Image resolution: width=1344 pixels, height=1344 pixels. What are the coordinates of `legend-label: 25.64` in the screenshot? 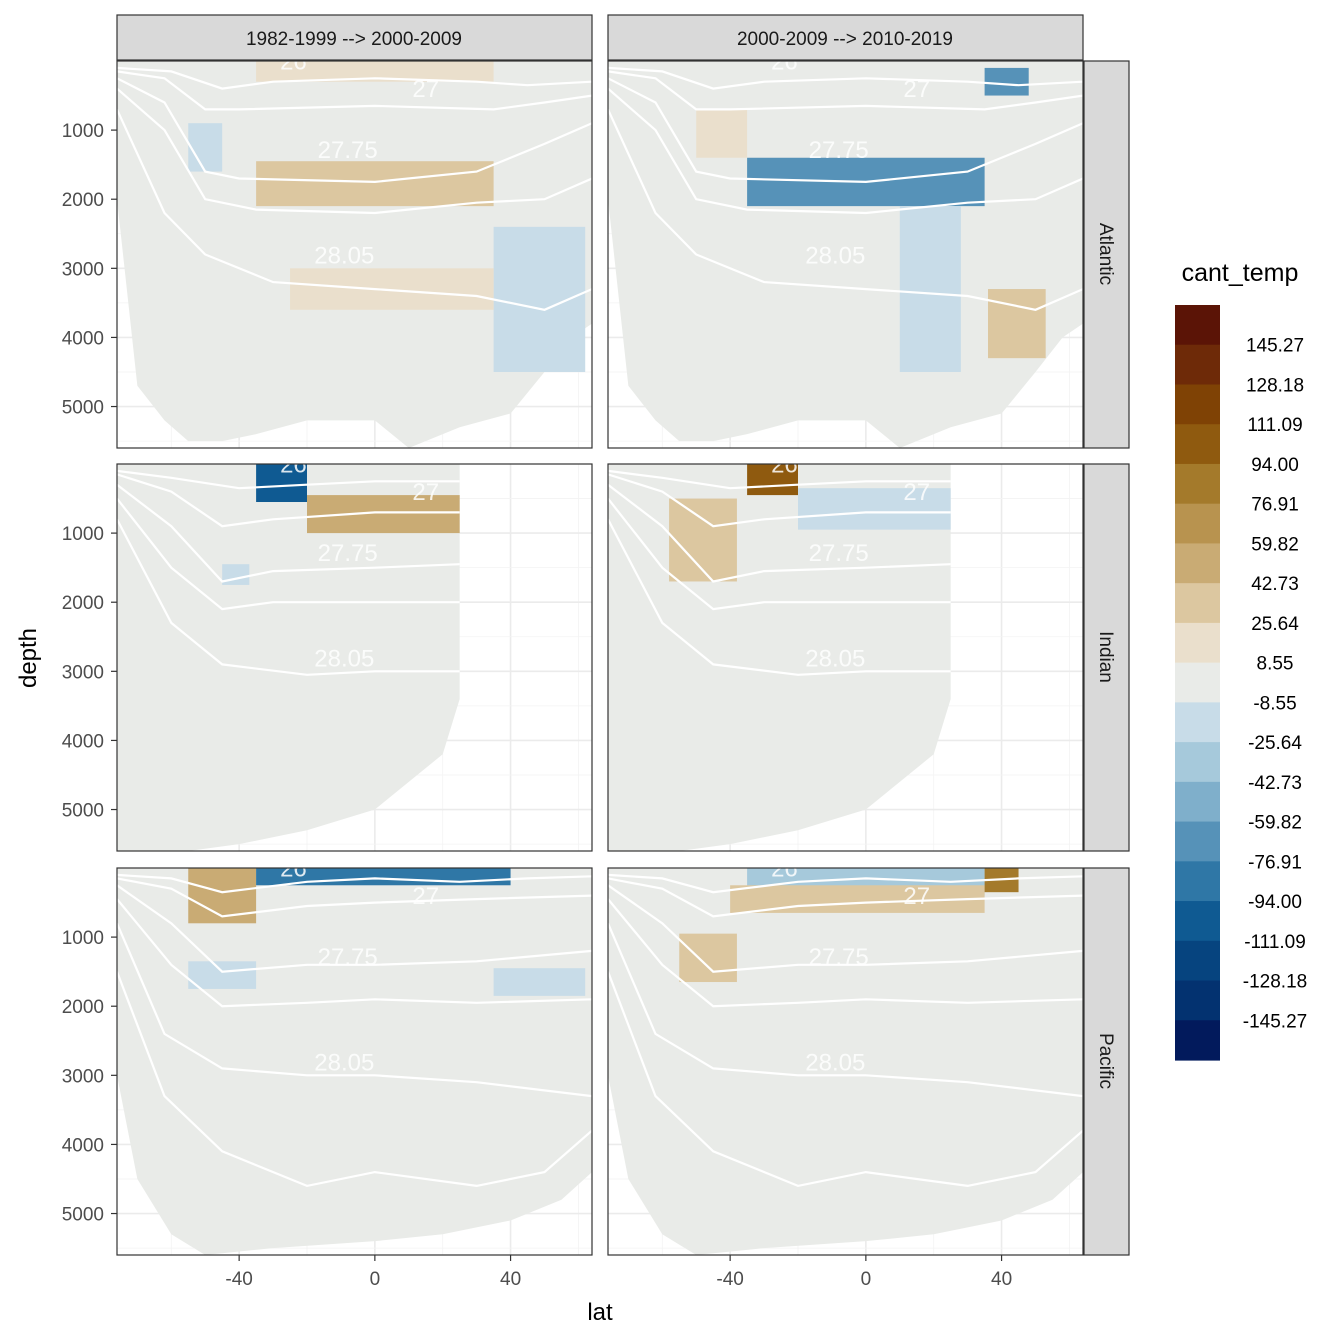 It's located at (1275, 624).